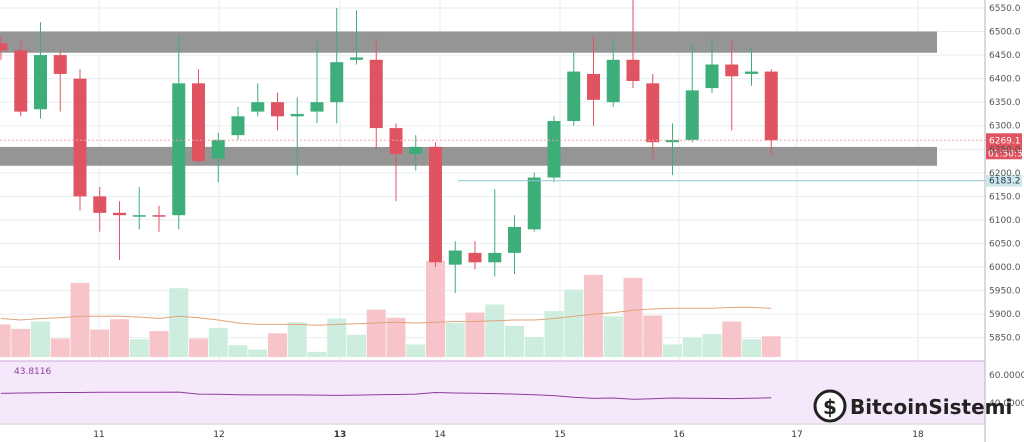 The width and height of the screenshot is (1024, 442). Describe the element at coordinates (1005, 33) in the screenshot. I see `y-tick-label: 6500.0` at that location.